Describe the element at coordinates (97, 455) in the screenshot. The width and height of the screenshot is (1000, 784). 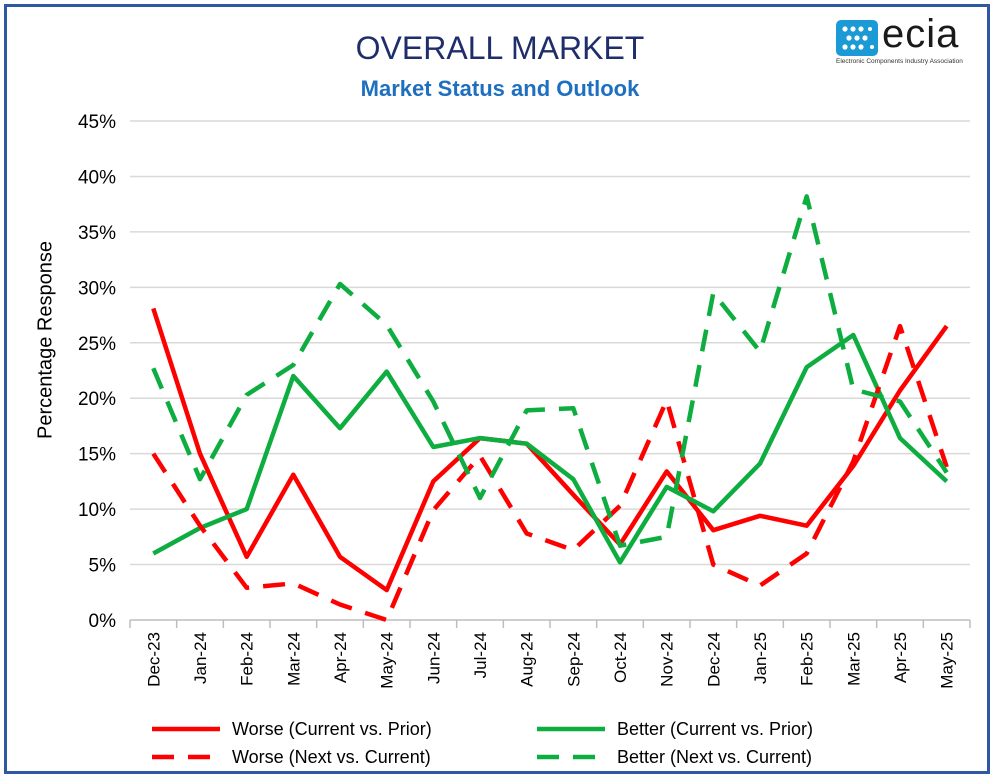
I see `y-tick-label: 15%` at that location.